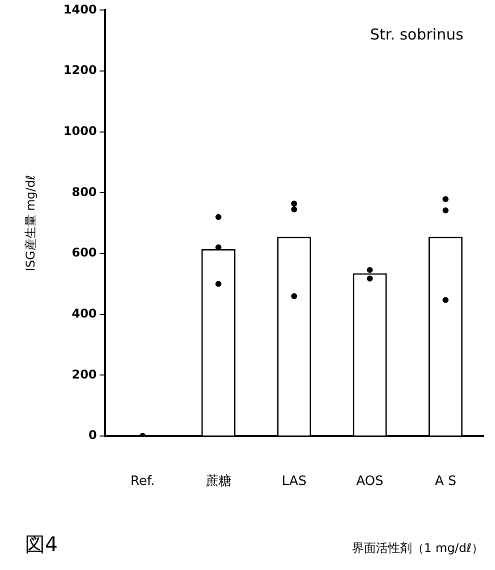 This screenshot has width=495, height=570. Describe the element at coordinates (142, 482) in the screenshot. I see `x-tick-label: Ref.` at that location.